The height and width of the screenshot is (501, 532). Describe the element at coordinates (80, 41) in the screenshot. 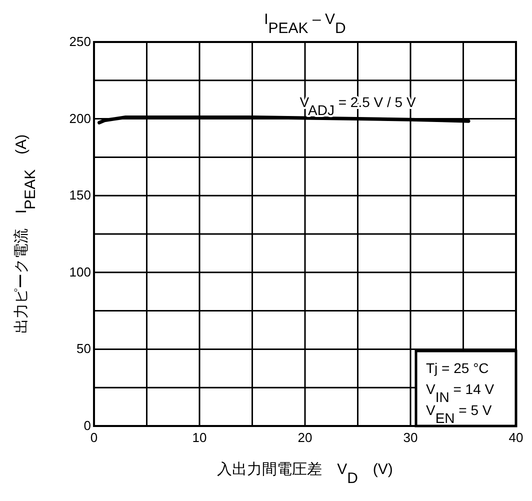

I see `y-tick-label: 250` at that location.